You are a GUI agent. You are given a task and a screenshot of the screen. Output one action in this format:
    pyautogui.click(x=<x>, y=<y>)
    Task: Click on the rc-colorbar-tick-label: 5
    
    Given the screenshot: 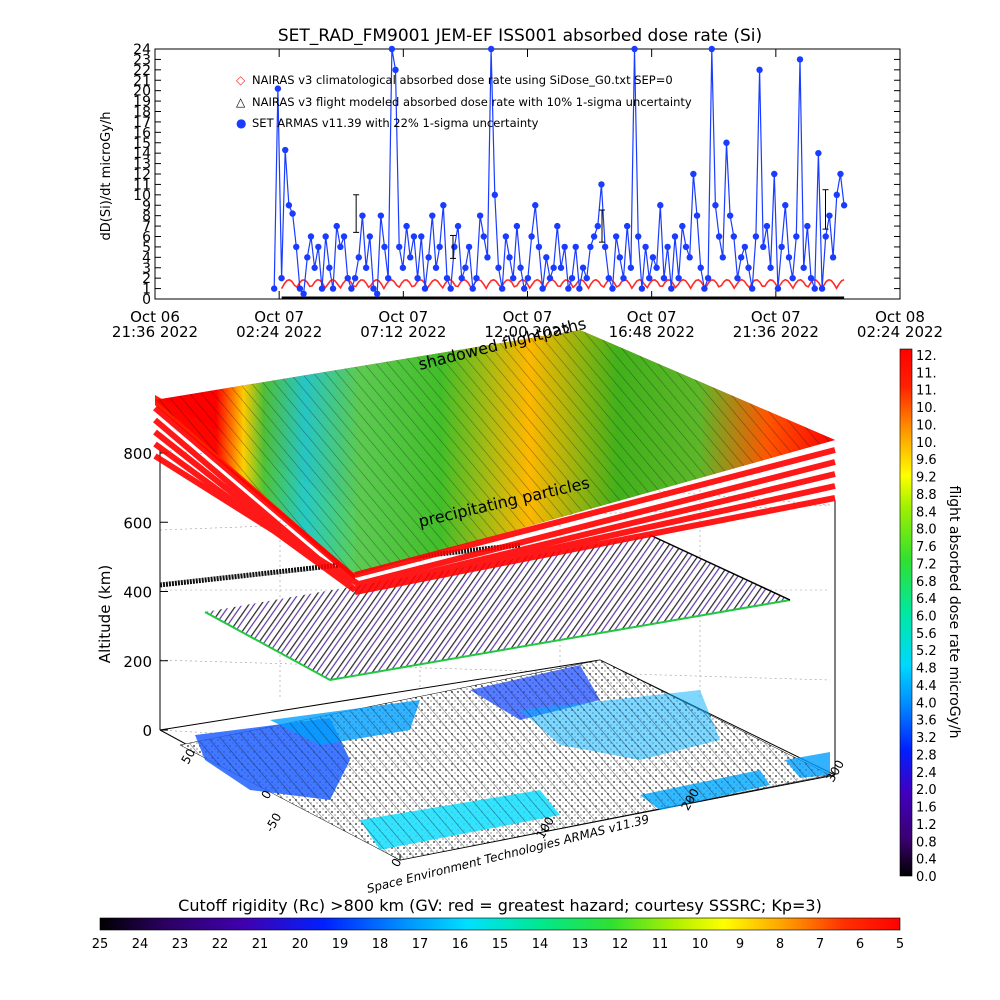 What is the action you would take?
    pyautogui.click(x=900, y=944)
    